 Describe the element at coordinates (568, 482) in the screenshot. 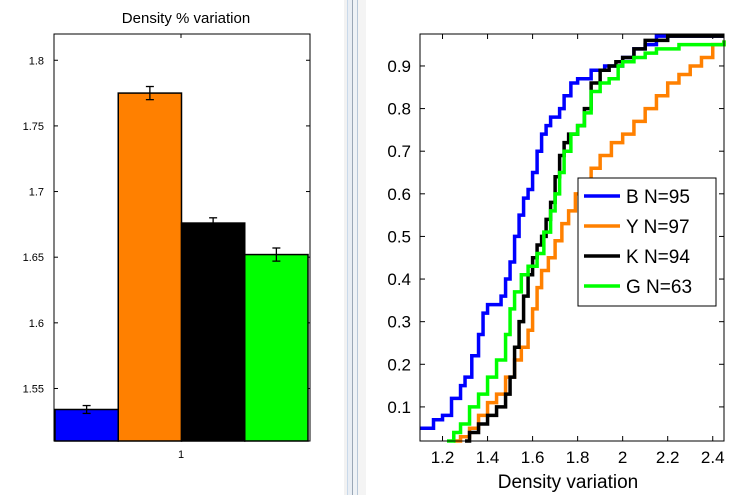

I see `x-axis-label: Density variation` at that location.